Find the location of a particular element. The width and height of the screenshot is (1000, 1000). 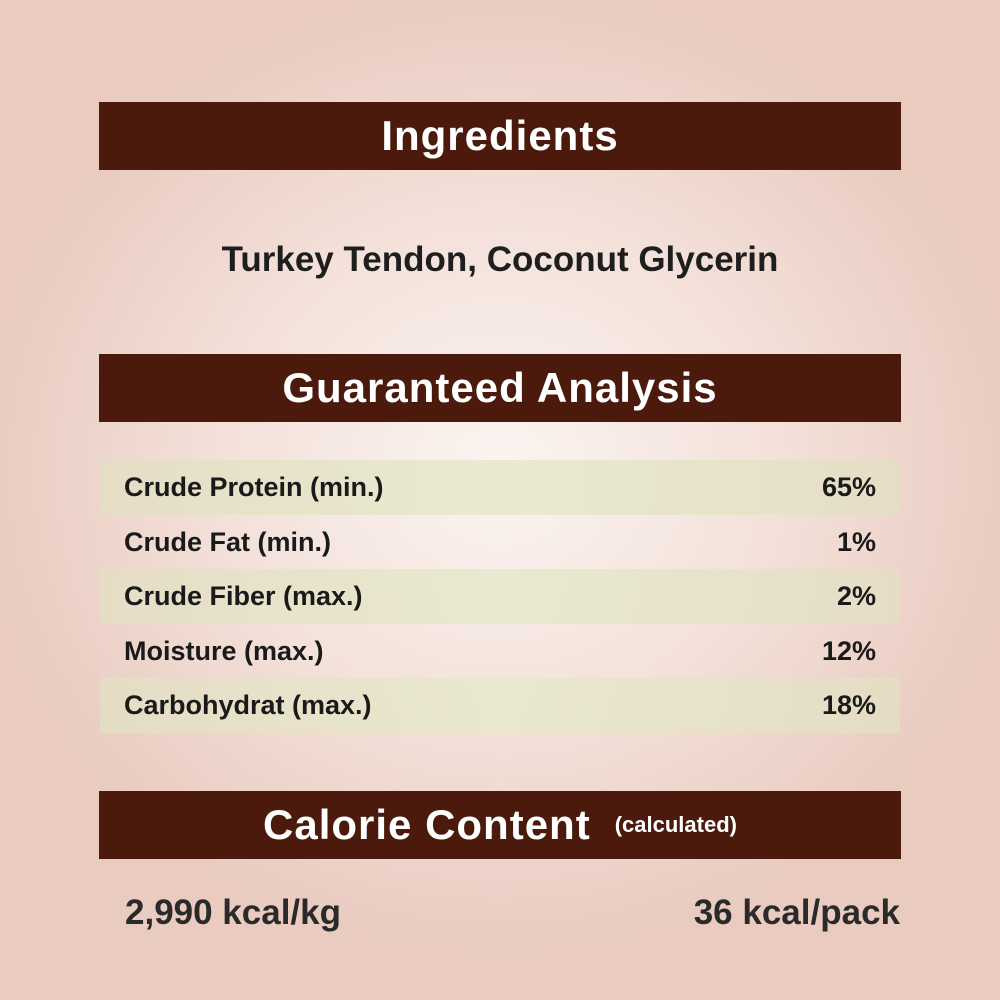

row-label: Moisture (max.) is located at coordinates (224, 651).